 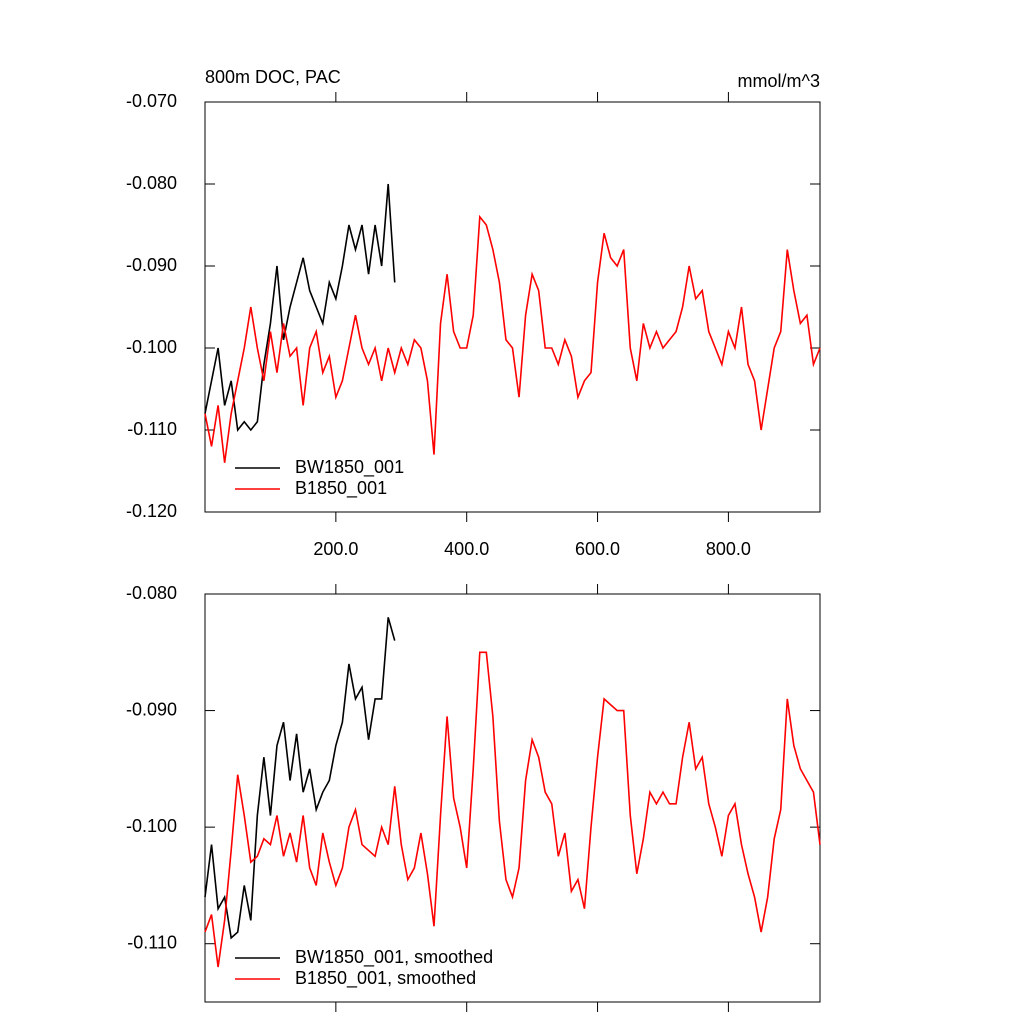 I want to click on y-tick-label: -0.120, so click(x=151, y=511).